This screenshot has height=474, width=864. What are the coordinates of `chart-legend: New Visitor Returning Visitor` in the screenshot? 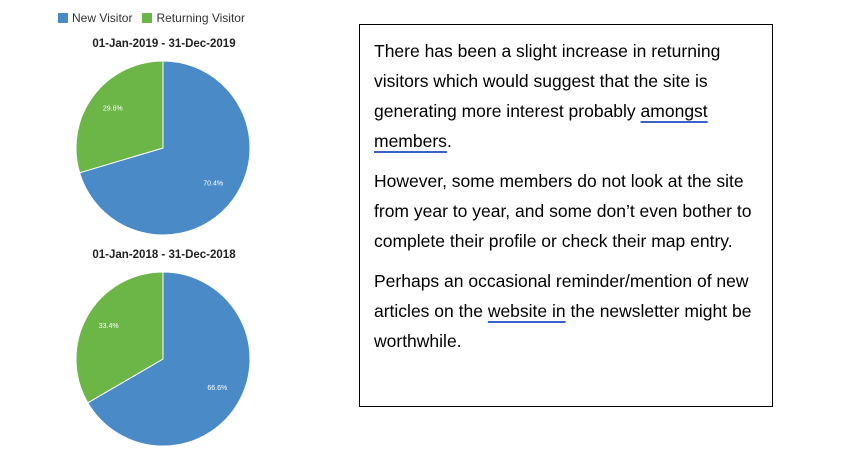 It's located at (156, 18).